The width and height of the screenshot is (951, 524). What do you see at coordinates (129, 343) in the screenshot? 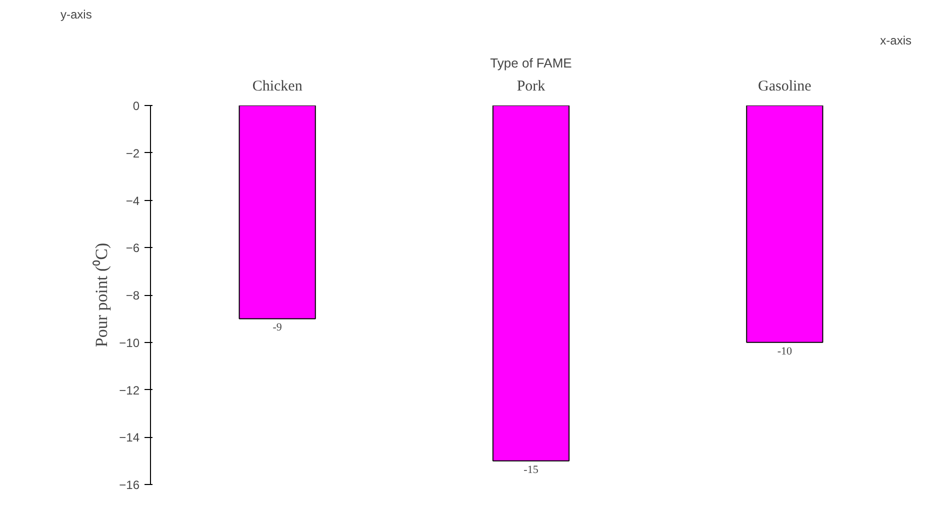
I see `y-tick-label: −10` at bounding box center [129, 343].